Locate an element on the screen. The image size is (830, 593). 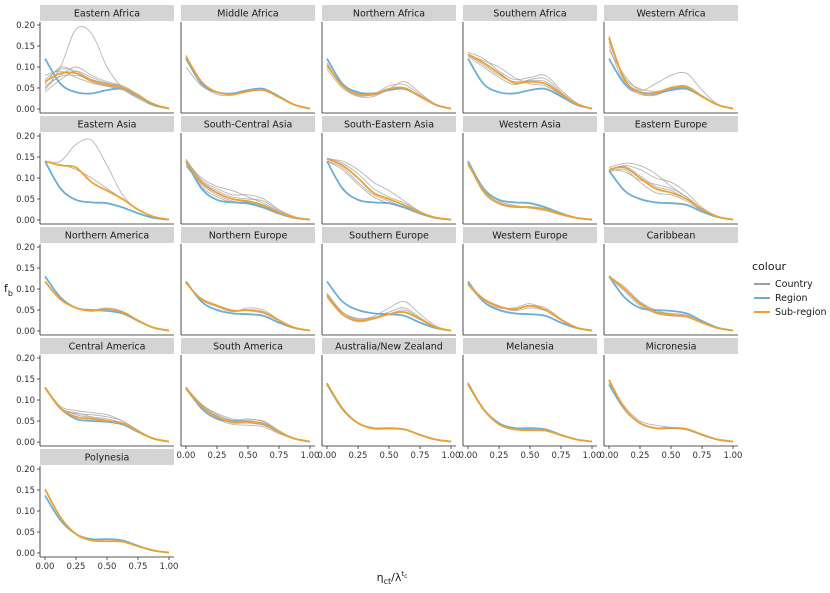
facet-title: Melanesia is located at coordinates (530, 347).